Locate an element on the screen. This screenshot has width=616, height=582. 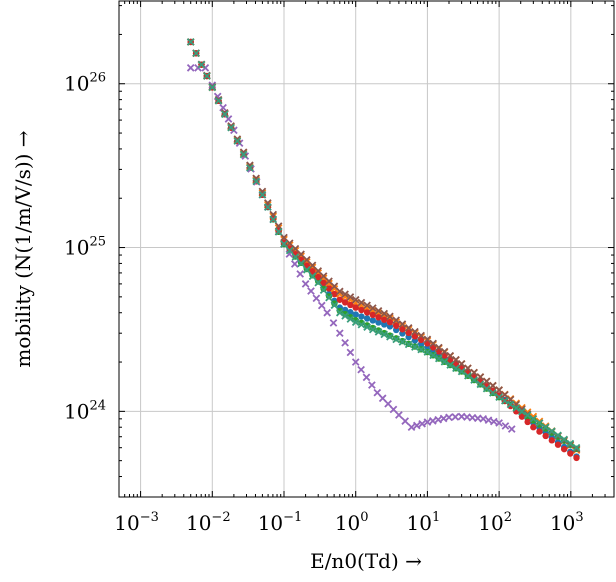
x-tick-exponent: 0 is located at coordinates (364, 517).